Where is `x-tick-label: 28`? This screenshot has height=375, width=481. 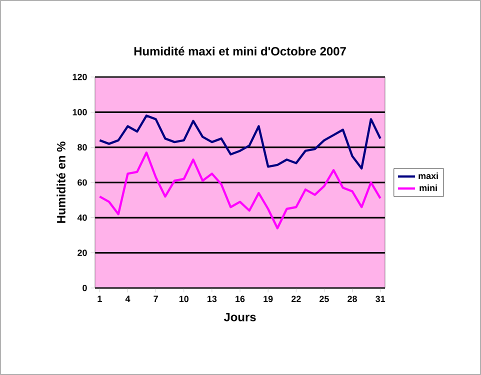
x-tick-label: 28 is located at coordinates (352, 299).